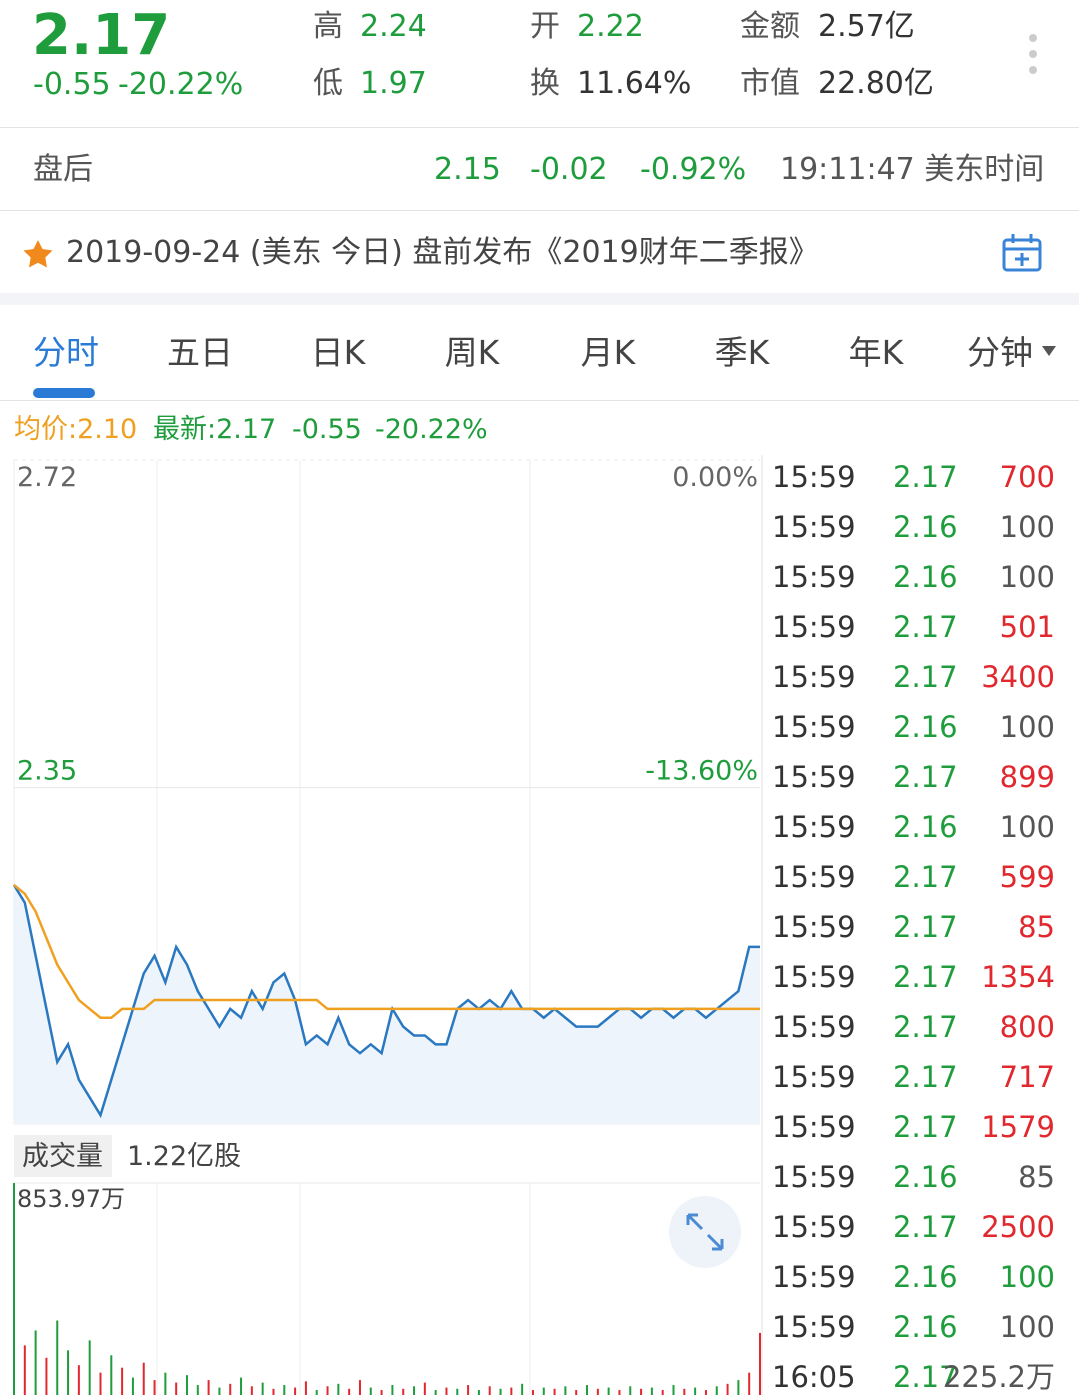 The width and height of the screenshot is (1079, 1395). Describe the element at coordinates (393, 83) in the screenshot. I see `stat-value: 1.97` at that location.